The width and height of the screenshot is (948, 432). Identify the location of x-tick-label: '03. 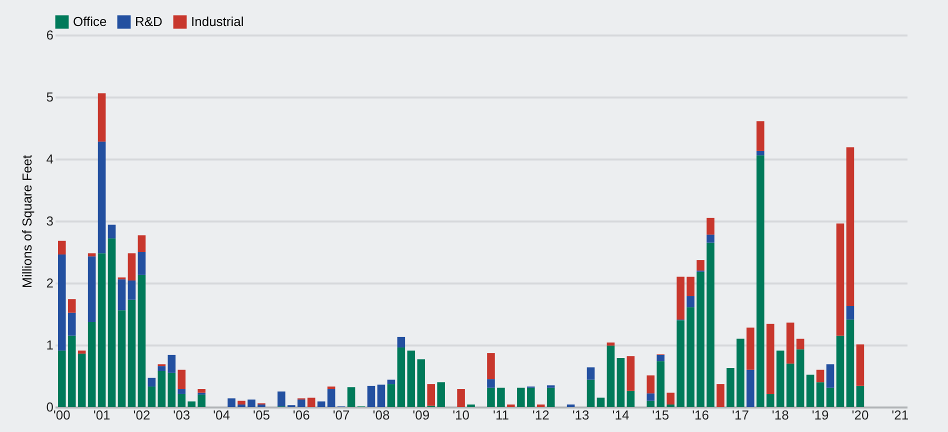
(181, 415).